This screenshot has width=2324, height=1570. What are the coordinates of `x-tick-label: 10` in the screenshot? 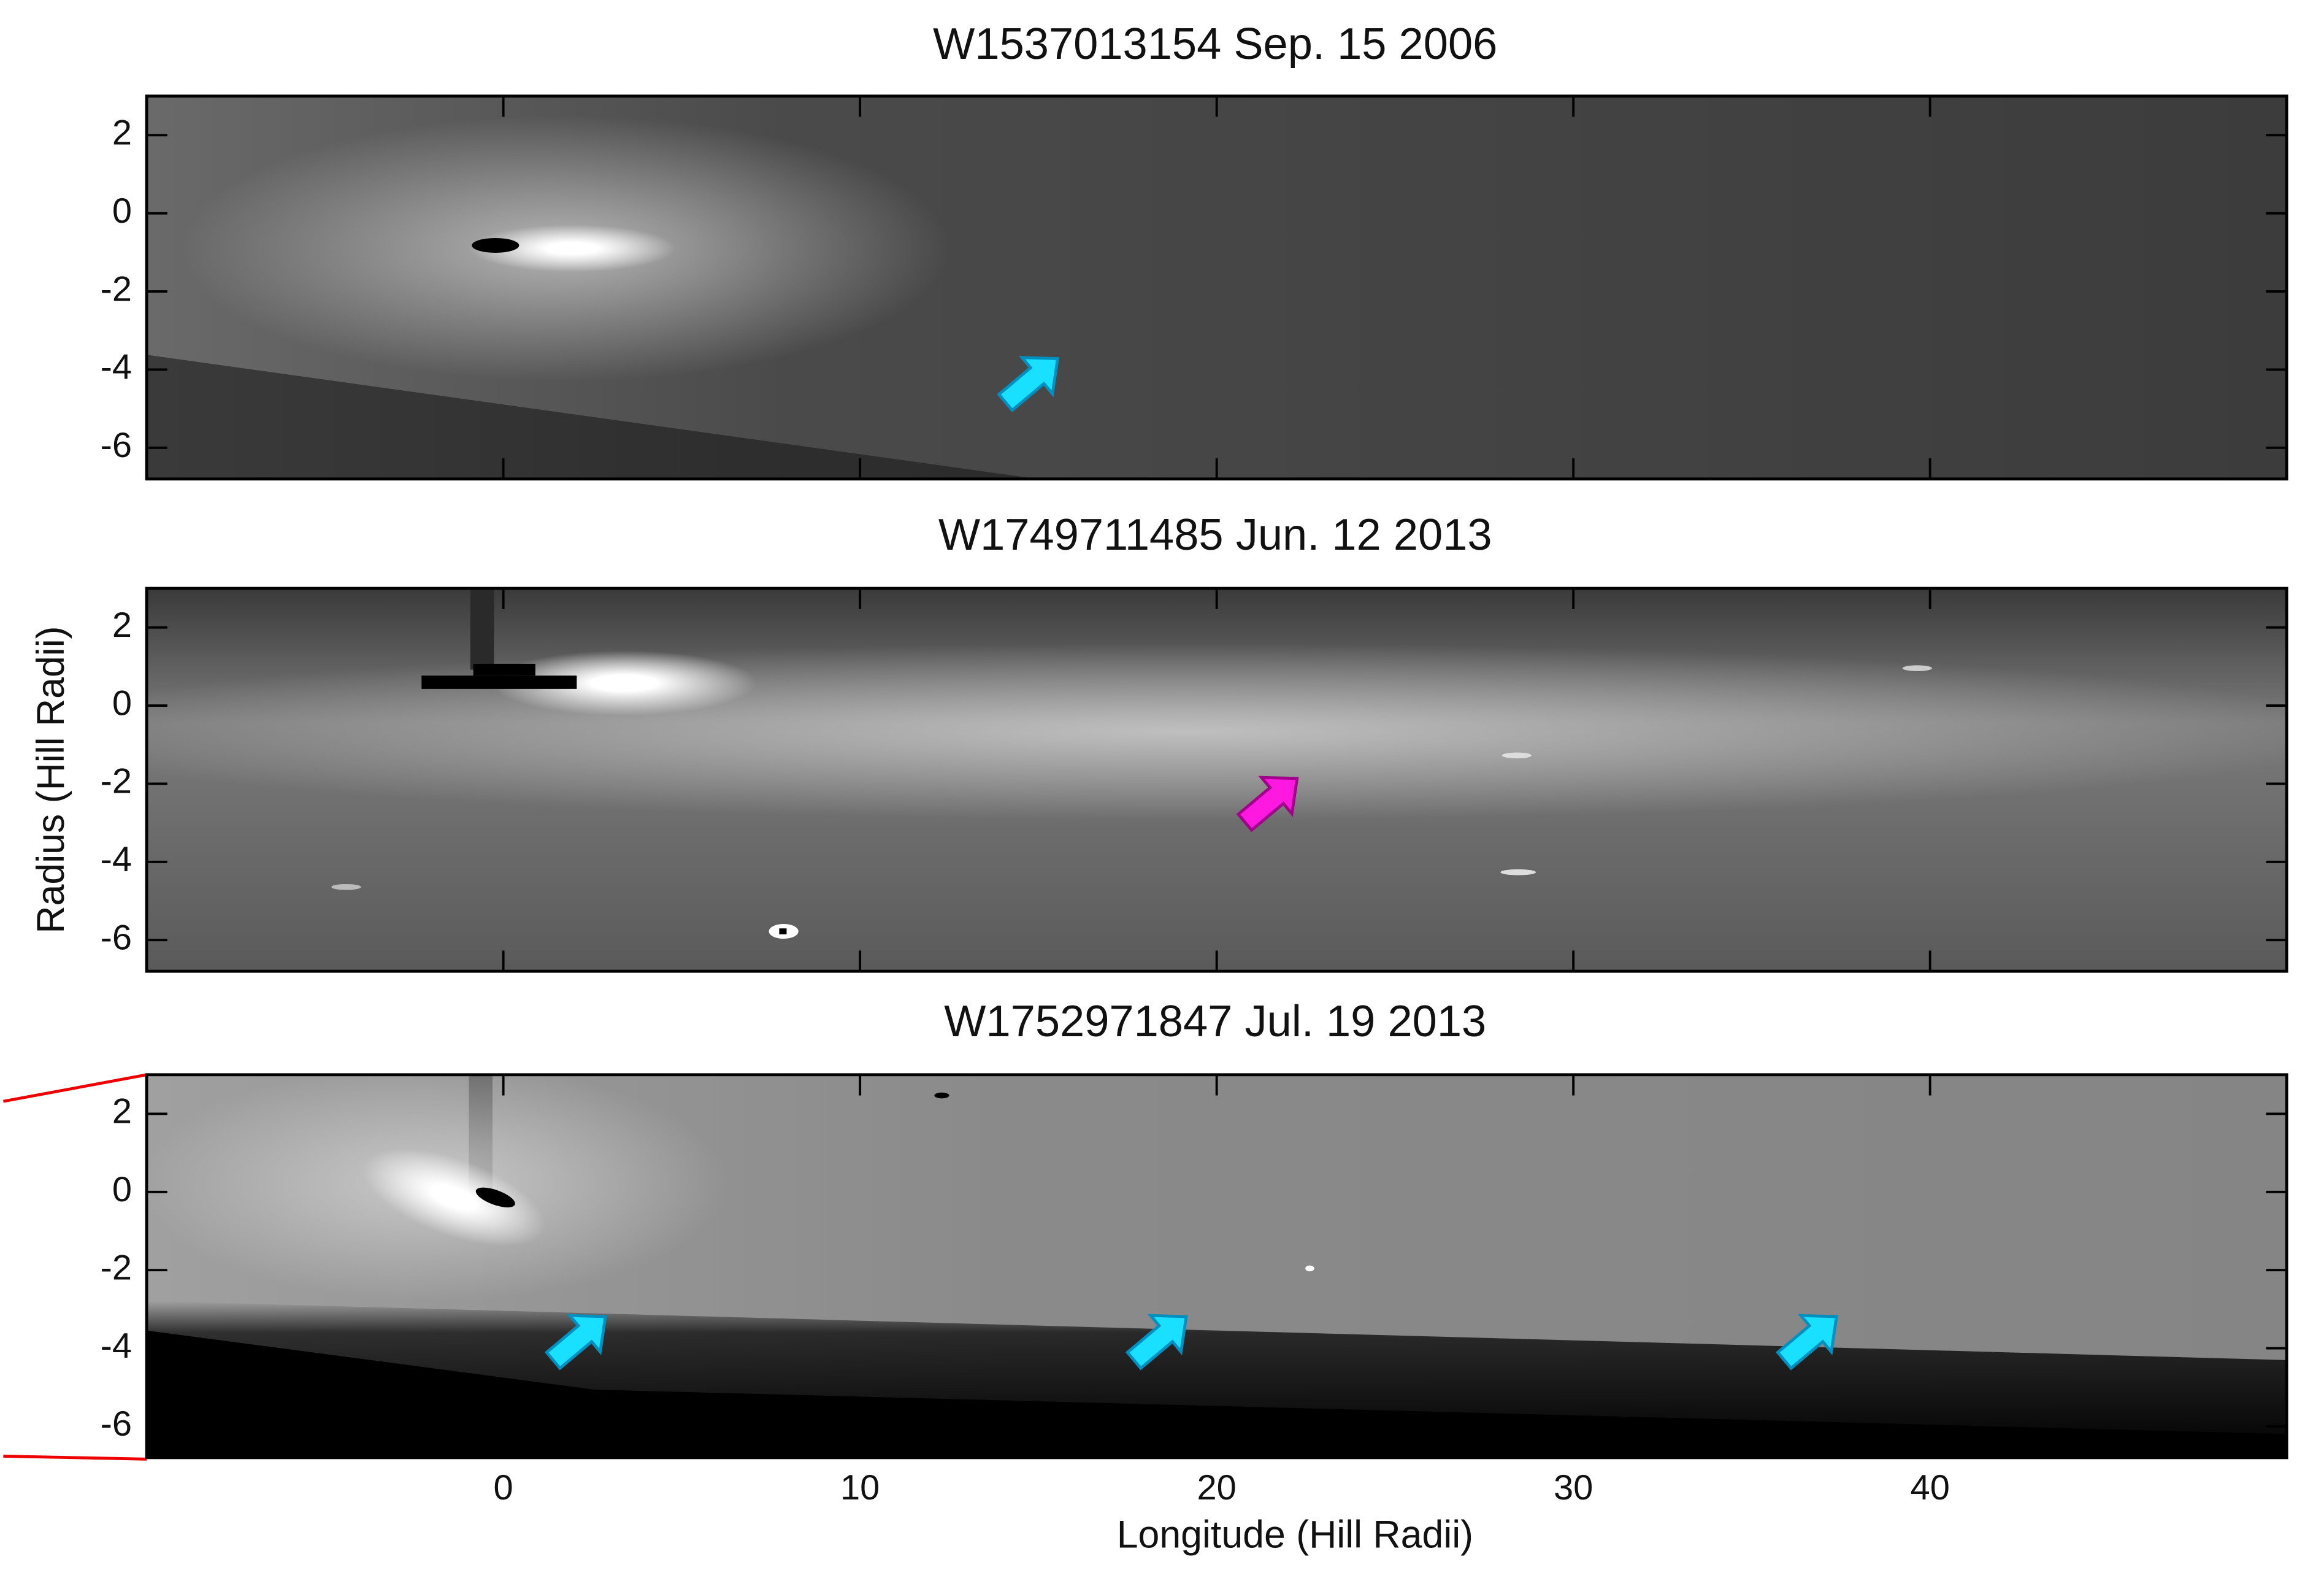 It's located at (860, 1488).